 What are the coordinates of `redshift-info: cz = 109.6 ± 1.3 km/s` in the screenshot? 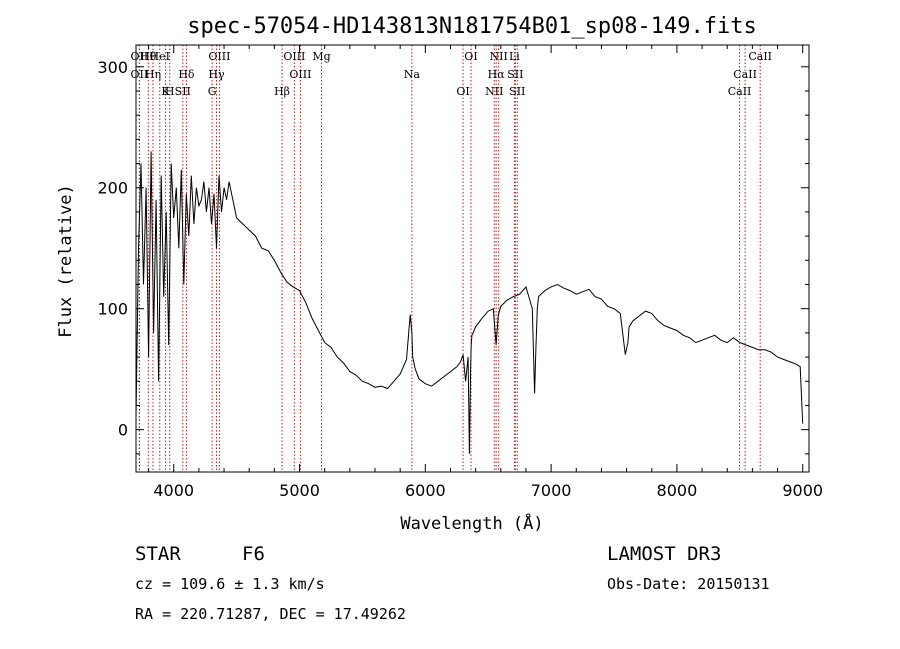 It's located at (230, 584).